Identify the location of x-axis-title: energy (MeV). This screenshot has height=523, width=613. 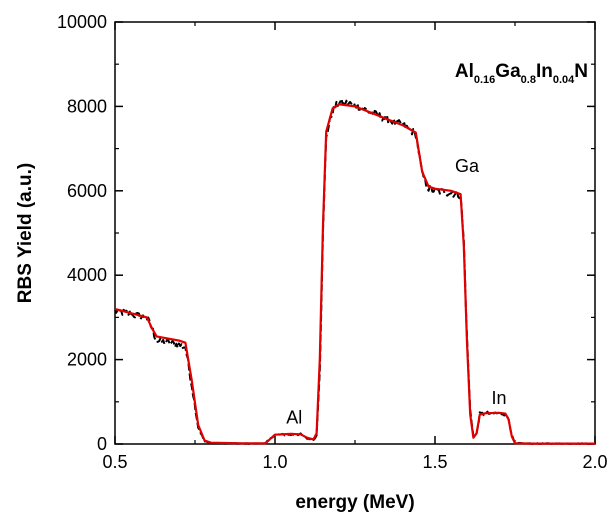
(354, 502).